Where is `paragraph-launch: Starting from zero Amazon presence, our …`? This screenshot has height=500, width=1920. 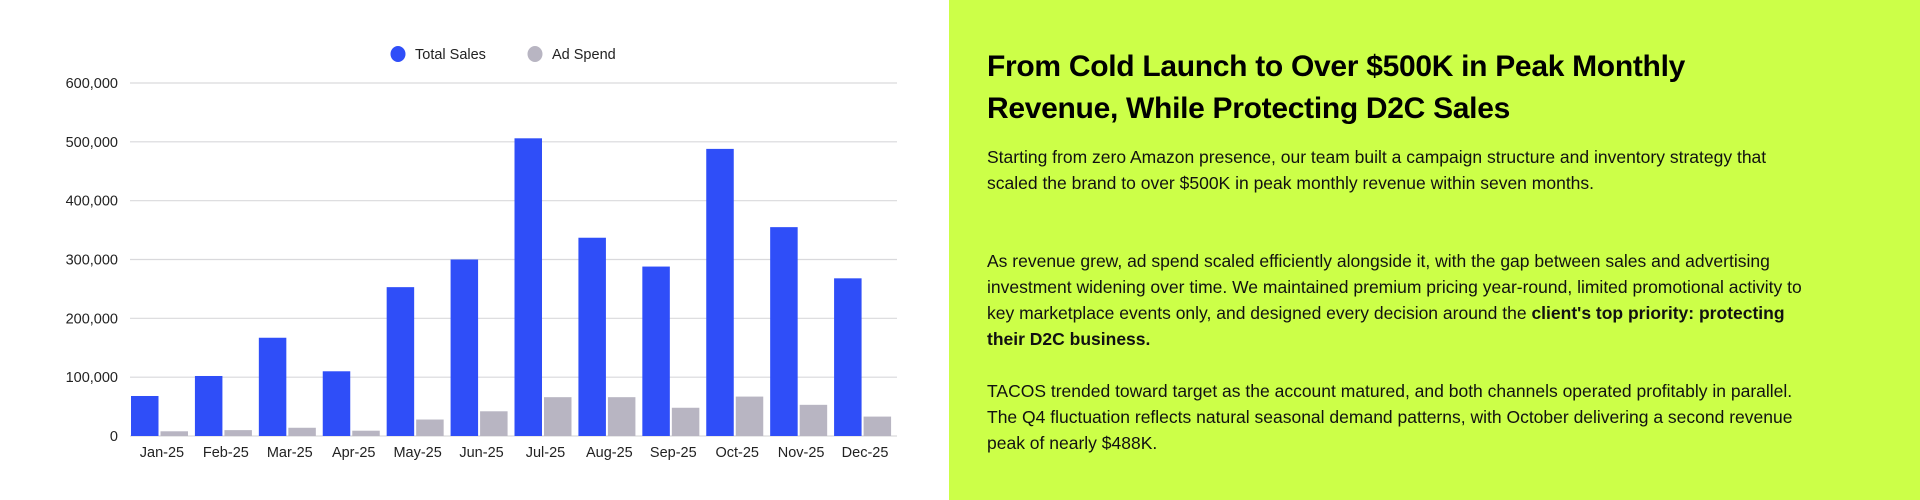 paragraph-launch: Starting from zero Amazon presence, our … is located at coordinates (1377, 170).